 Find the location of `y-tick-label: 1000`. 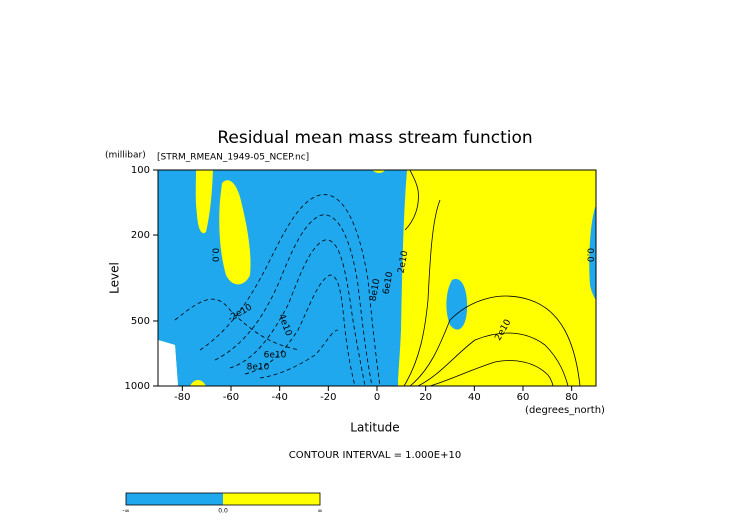

y-tick-label: 1000 is located at coordinates (137, 386).